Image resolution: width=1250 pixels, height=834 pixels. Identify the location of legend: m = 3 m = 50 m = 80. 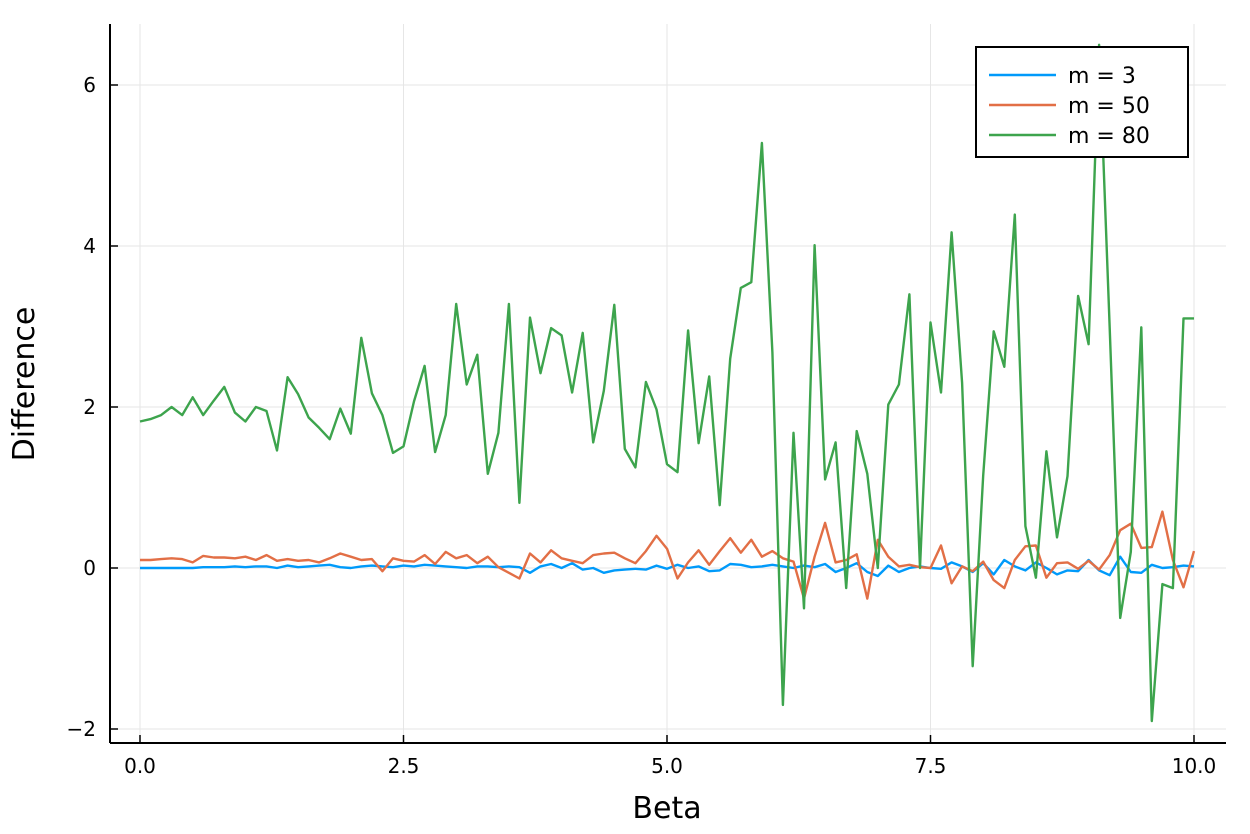
(1082, 102).